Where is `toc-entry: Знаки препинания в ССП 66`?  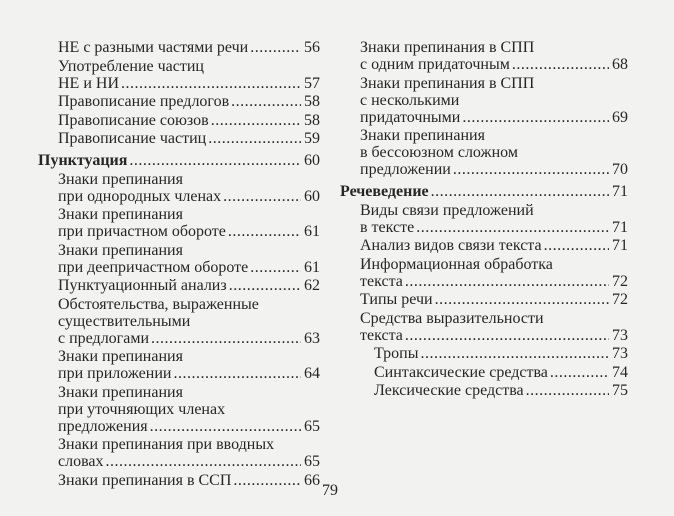
toc-entry: Знаки препинания в ССП 66 is located at coordinates (179, 480).